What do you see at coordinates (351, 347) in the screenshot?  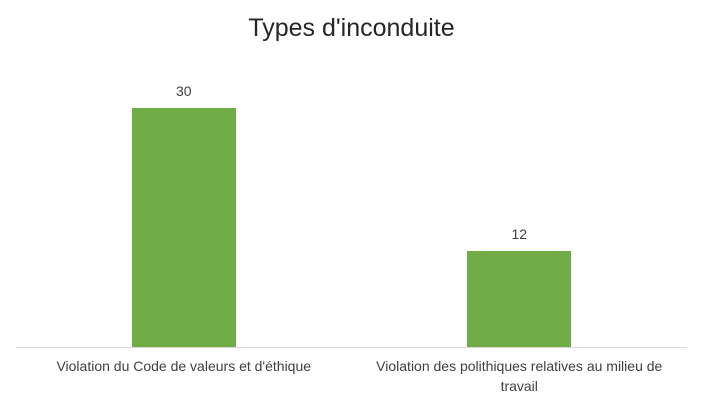 I see `x-axis-line` at bounding box center [351, 347].